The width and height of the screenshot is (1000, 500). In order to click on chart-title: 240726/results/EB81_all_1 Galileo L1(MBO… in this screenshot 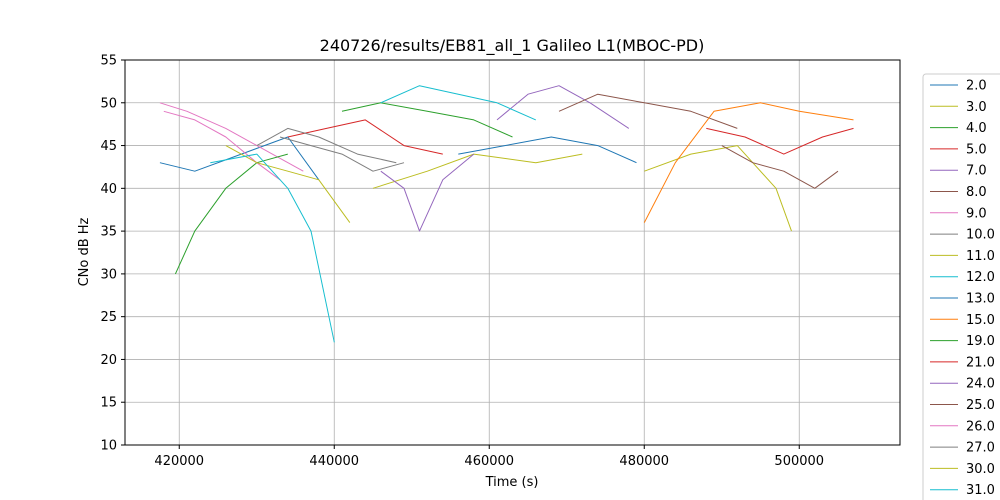, I will do `click(512, 46)`.